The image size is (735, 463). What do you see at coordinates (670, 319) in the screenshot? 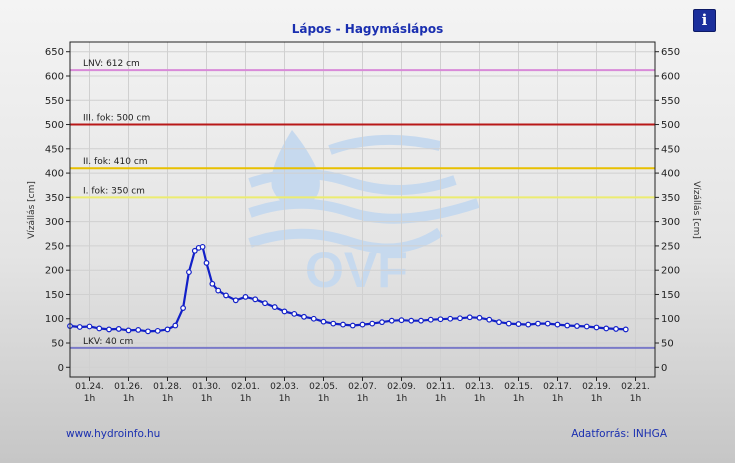
I see `y-tick-label-right: 100` at bounding box center [670, 319].